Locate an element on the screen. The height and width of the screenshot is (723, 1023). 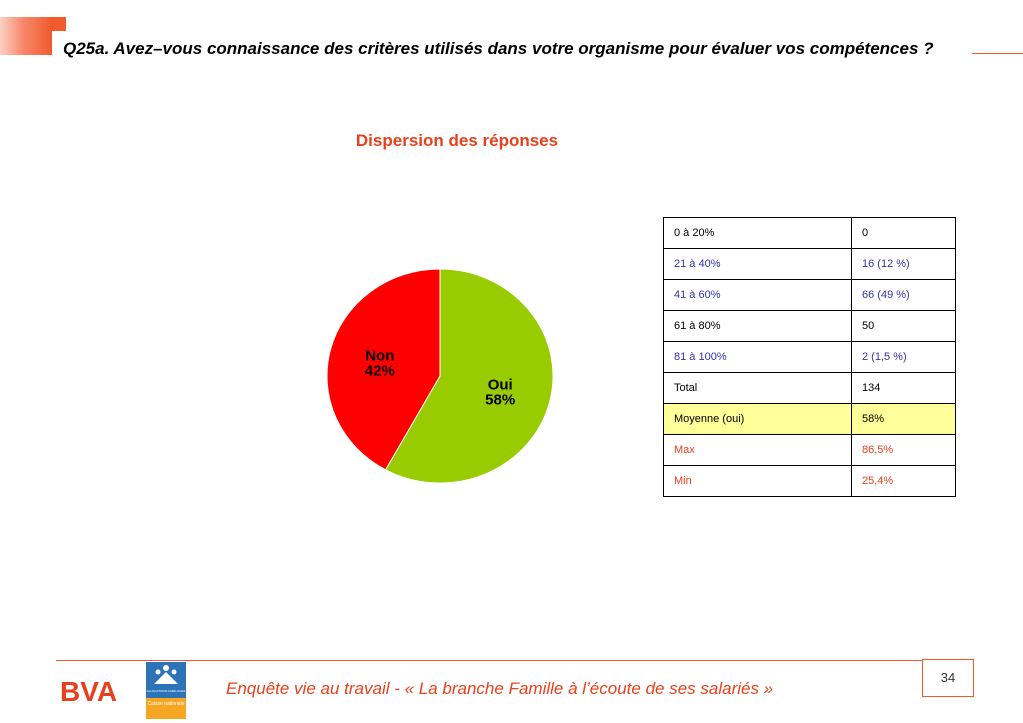
pie-label-category: Non is located at coordinates (379, 355).